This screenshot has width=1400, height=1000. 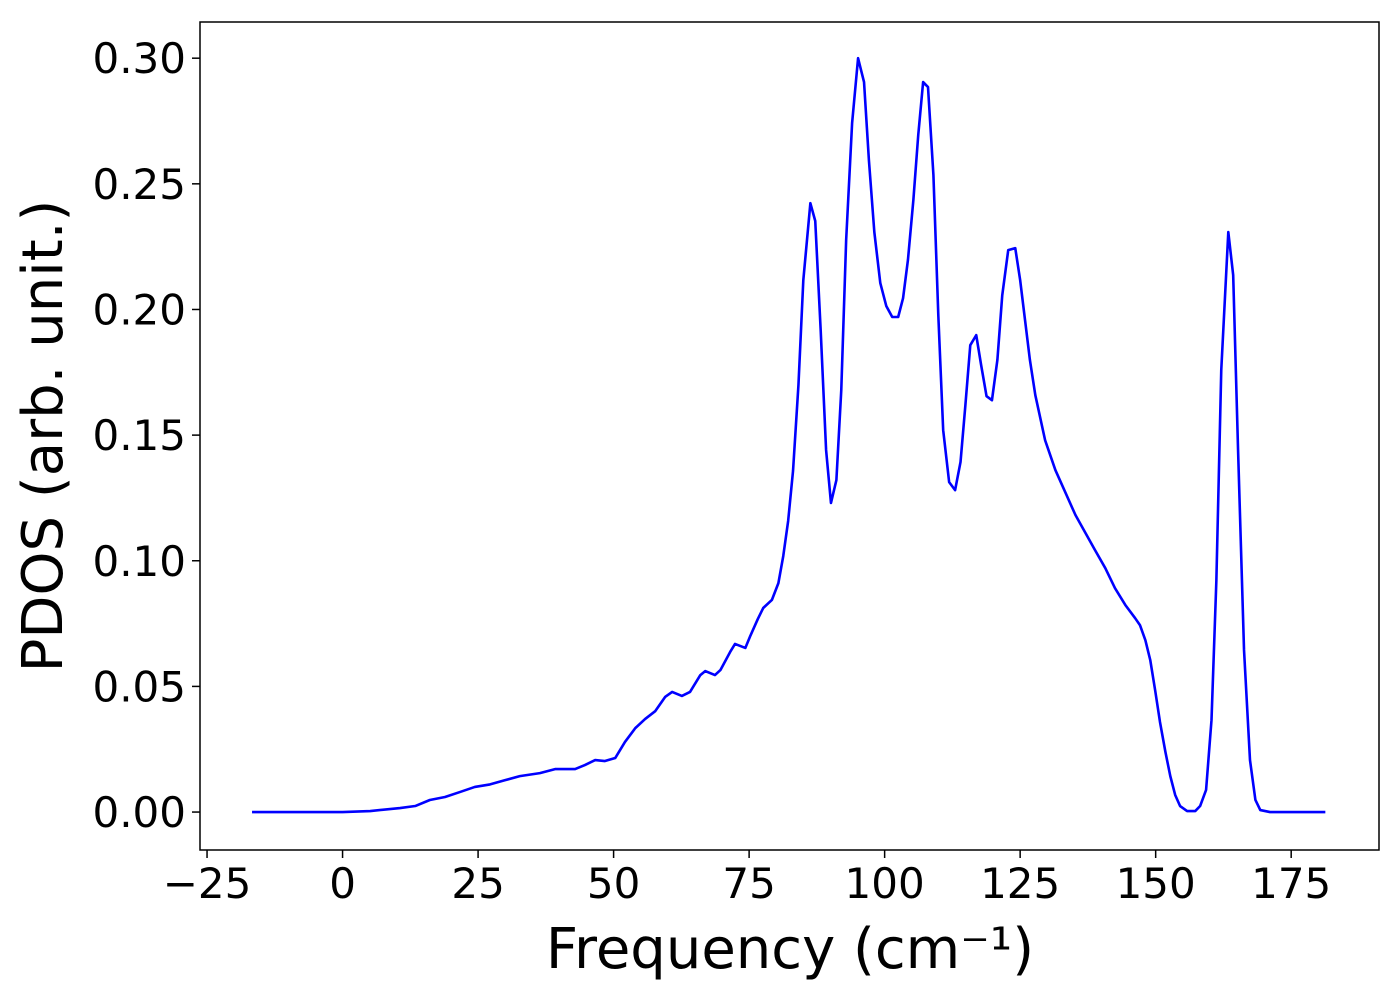 What do you see at coordinates (139, 686) in the screenshot?
I see `y-tick-label: 0.05` at bounding box center [139, 686].